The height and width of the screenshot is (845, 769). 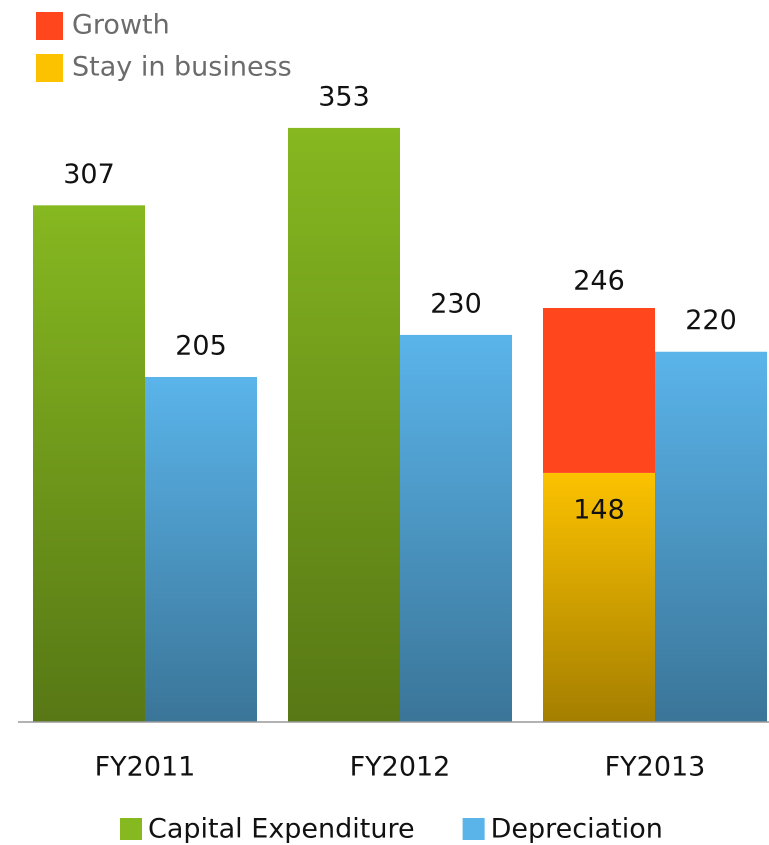 I want to click on data-label: 353, so click(x=344, y=96).